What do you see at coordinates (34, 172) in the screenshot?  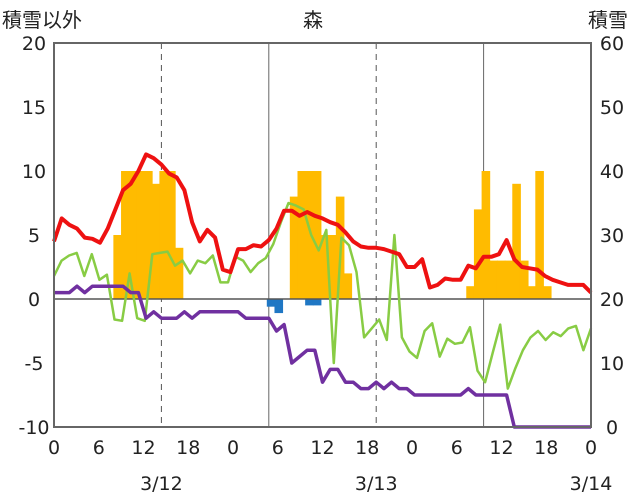 I see `left-tick-label: 10` at bounding box center [34, 172].